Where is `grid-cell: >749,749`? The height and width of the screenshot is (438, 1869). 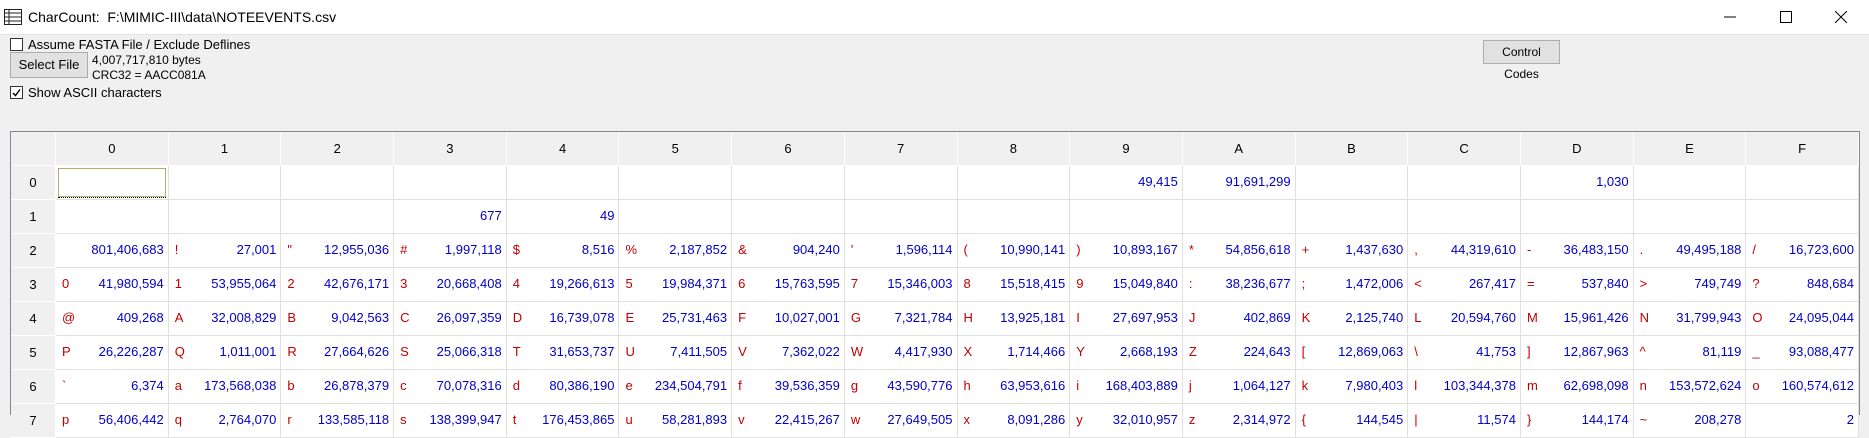
grid-cell: >749,749 is located at coordinates (1690, 284).